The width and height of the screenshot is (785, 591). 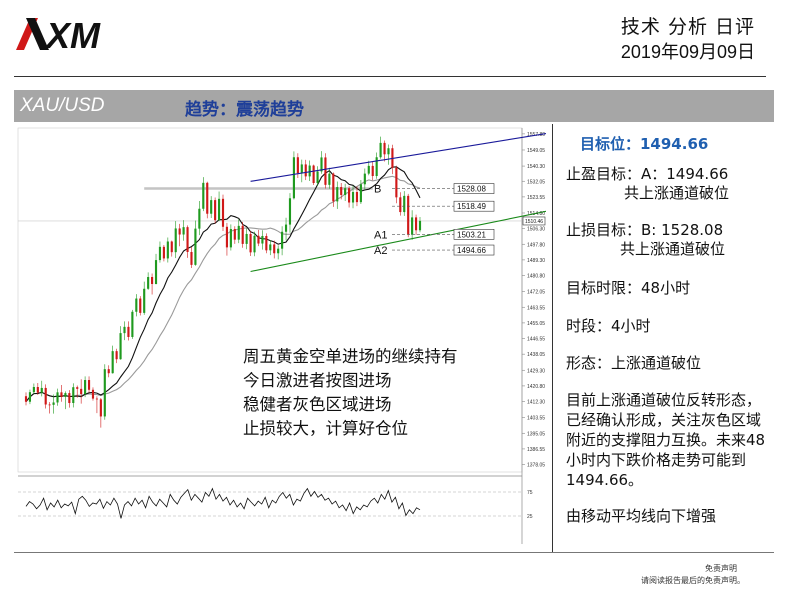 What do you see at coordinates (317, 380) in the screenshot?
I see `chart-annotation: 今日激进者按图进场` at bounding box center [317, 380].